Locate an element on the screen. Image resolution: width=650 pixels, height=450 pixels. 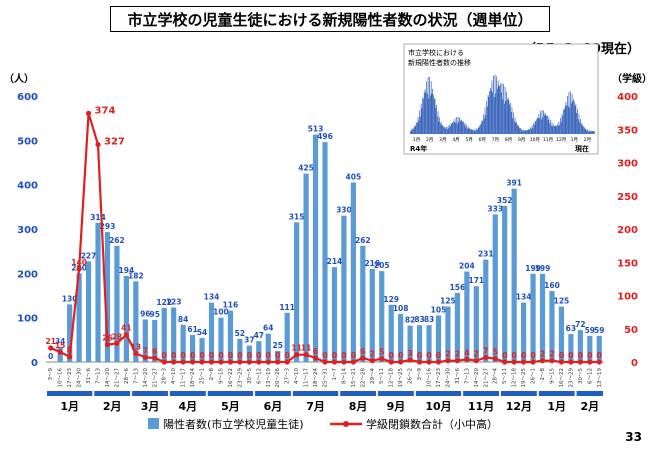
week-tick-label: 1～7 is located at coordinates (335, 374).